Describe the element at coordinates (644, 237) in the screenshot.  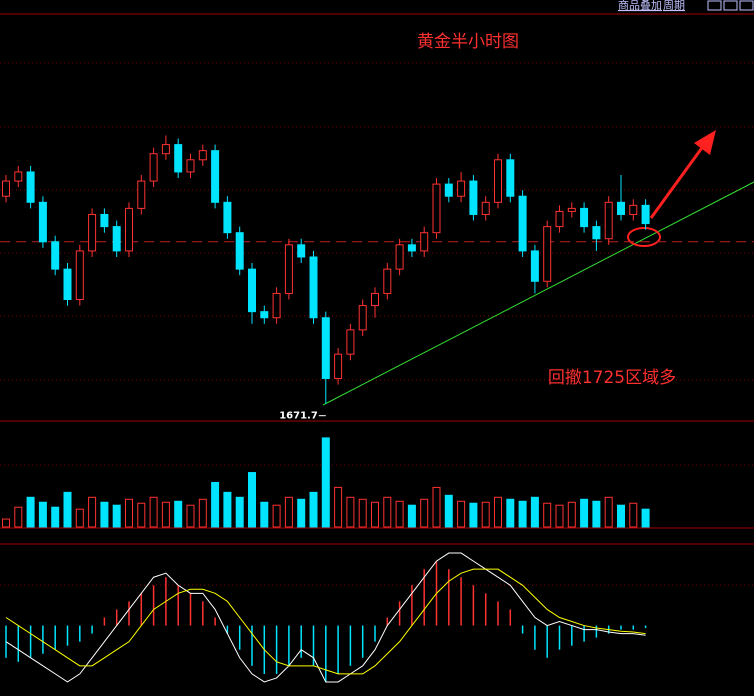
I see `highlight-circle` at that location.